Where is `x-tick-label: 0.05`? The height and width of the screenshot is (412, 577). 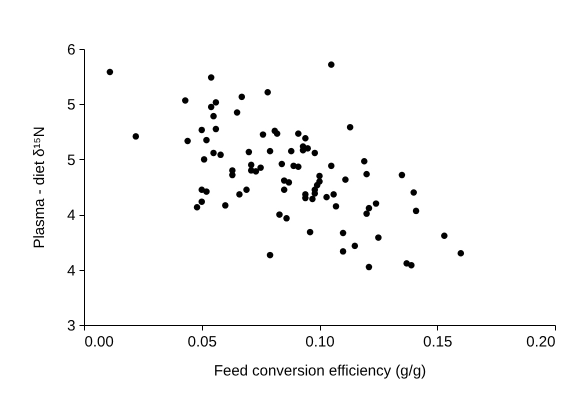 x-tick-label: 0.05 is located at coordinates (202, 342).